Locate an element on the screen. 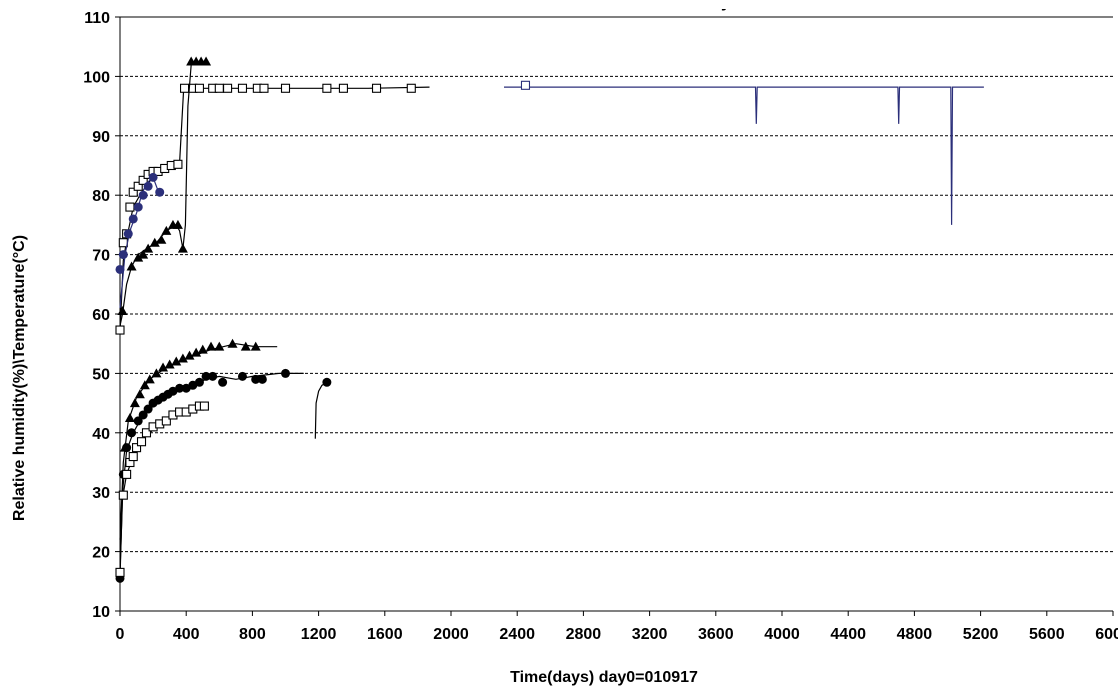 Image resolution: width=1118 pixels, height=696 pixels. y-tick-label: 10 is located at coordinates (101, 612).